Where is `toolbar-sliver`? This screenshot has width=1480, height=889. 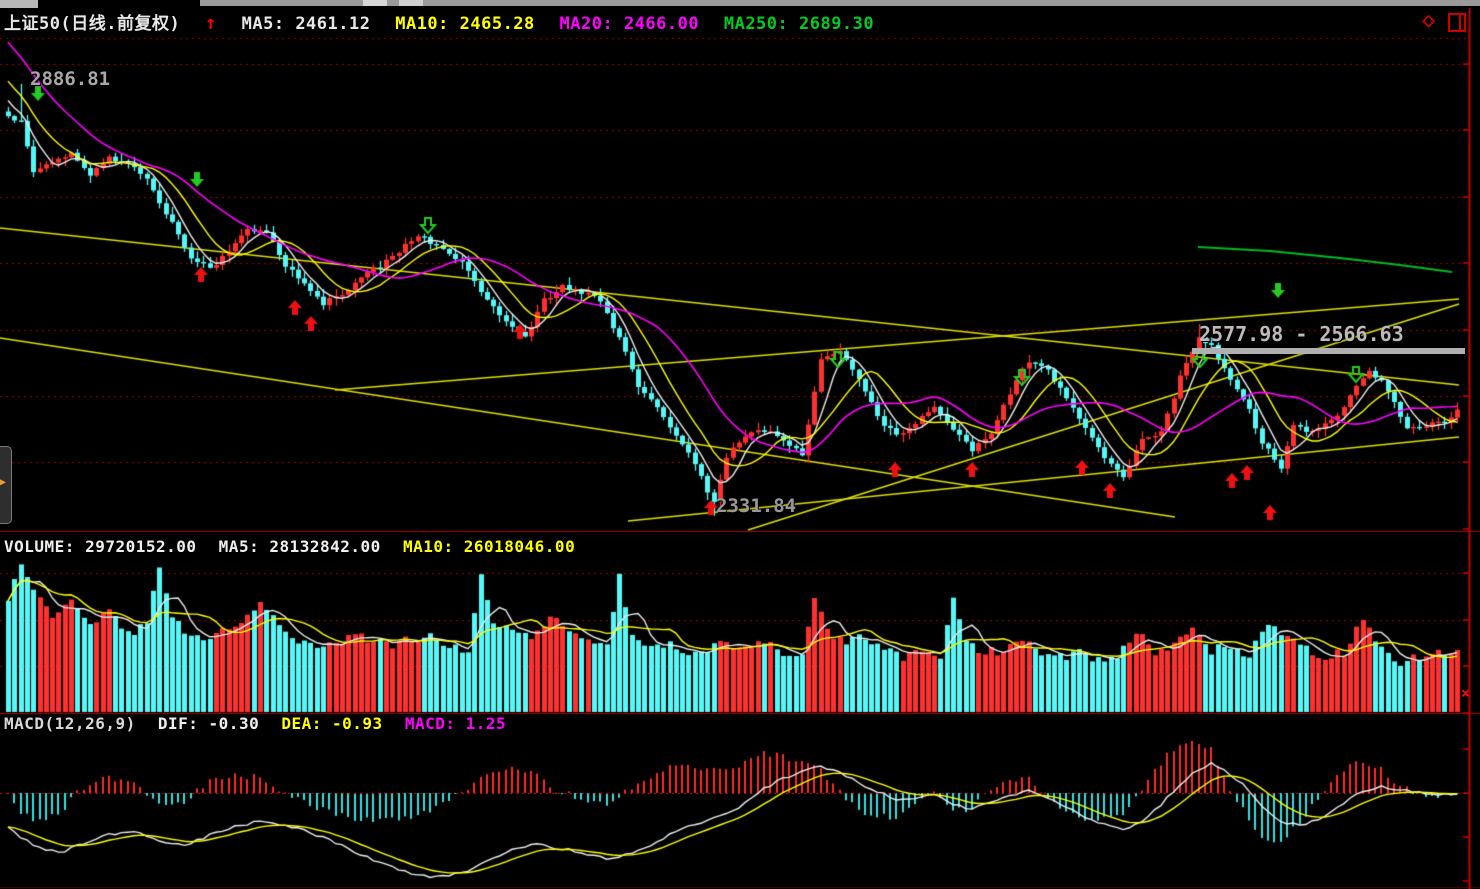
toolbar-sliver is located at coordinates (840, 3).